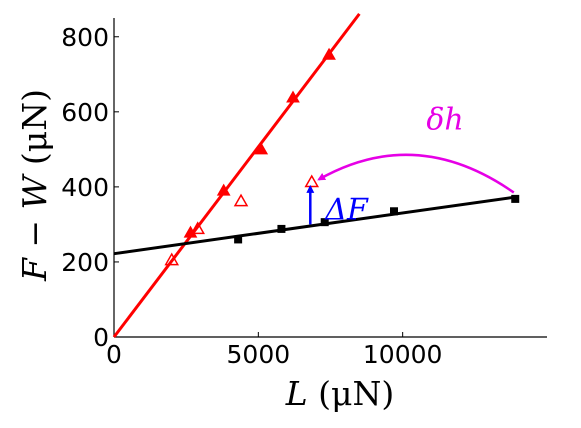  I want to click on y-tick-label: 400, so click(85, 187).